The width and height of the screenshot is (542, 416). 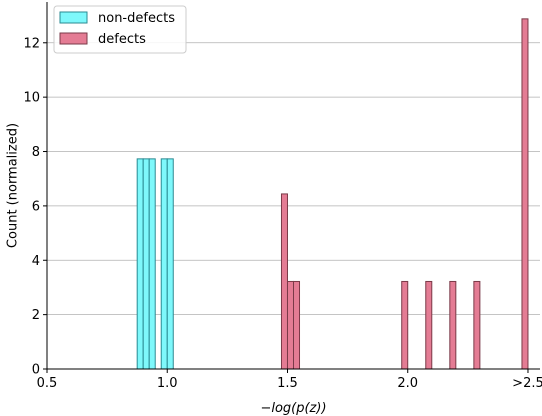 I want to click on legend-label-non-defects: non-defects, so click(x=136, y=18).